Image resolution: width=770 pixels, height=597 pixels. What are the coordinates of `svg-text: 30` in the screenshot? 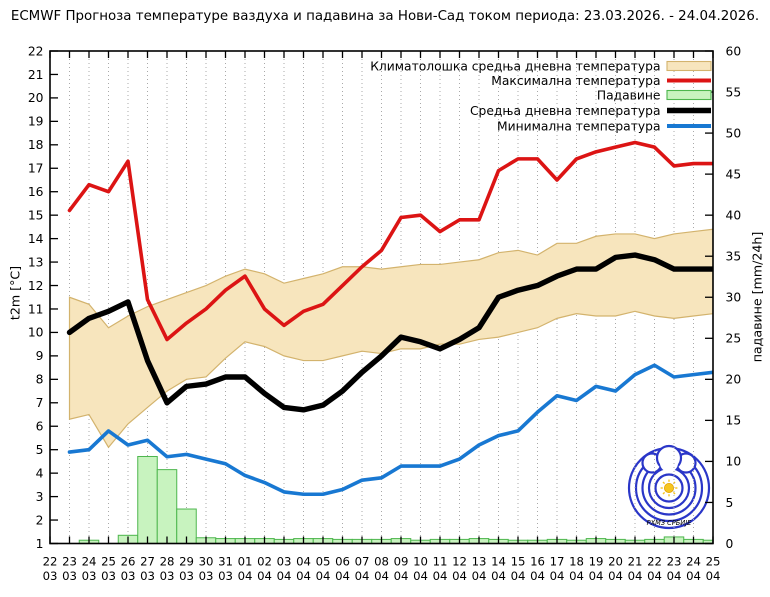 It's located at (734, 298).